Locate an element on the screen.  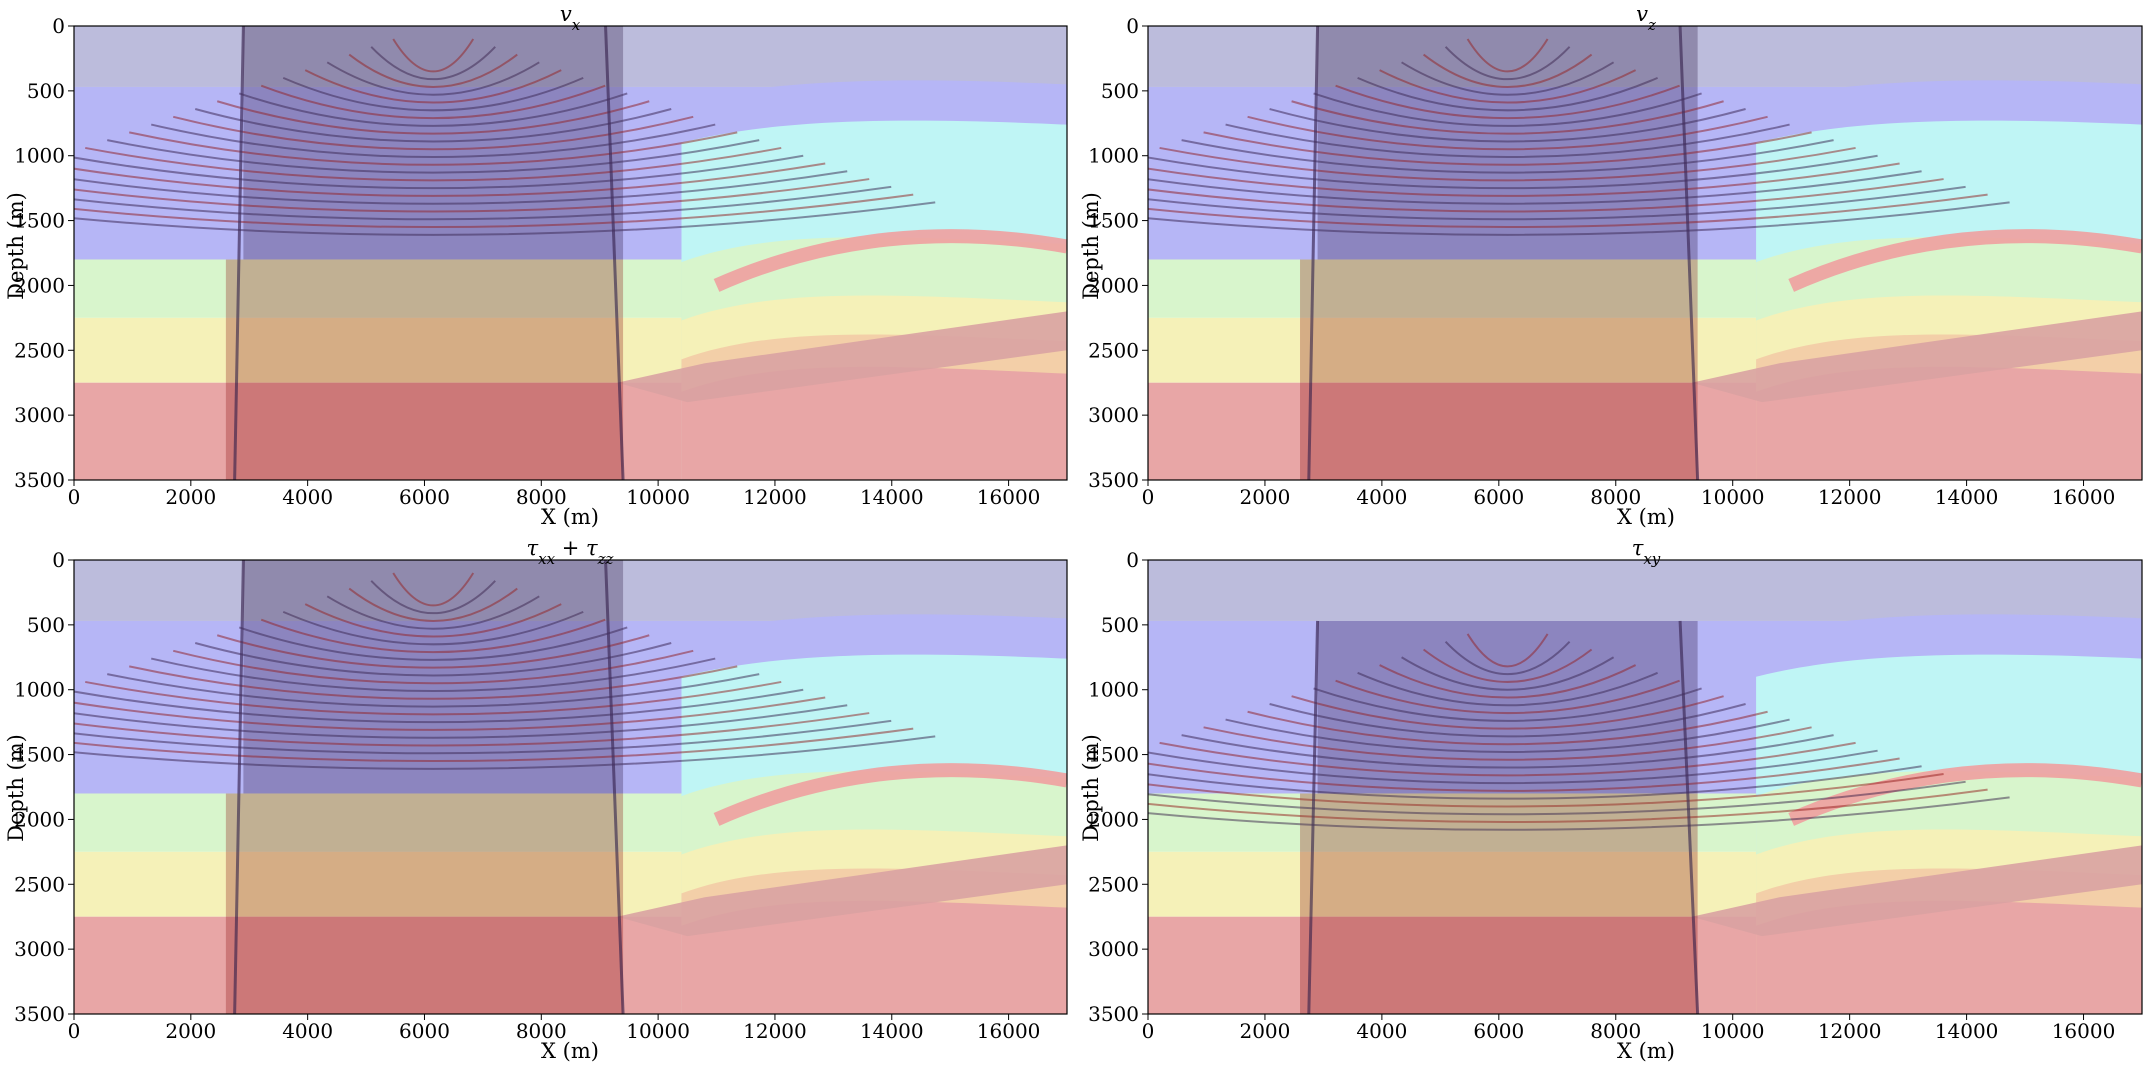
panel-title: τxy is located at coordinates (1646, 552).